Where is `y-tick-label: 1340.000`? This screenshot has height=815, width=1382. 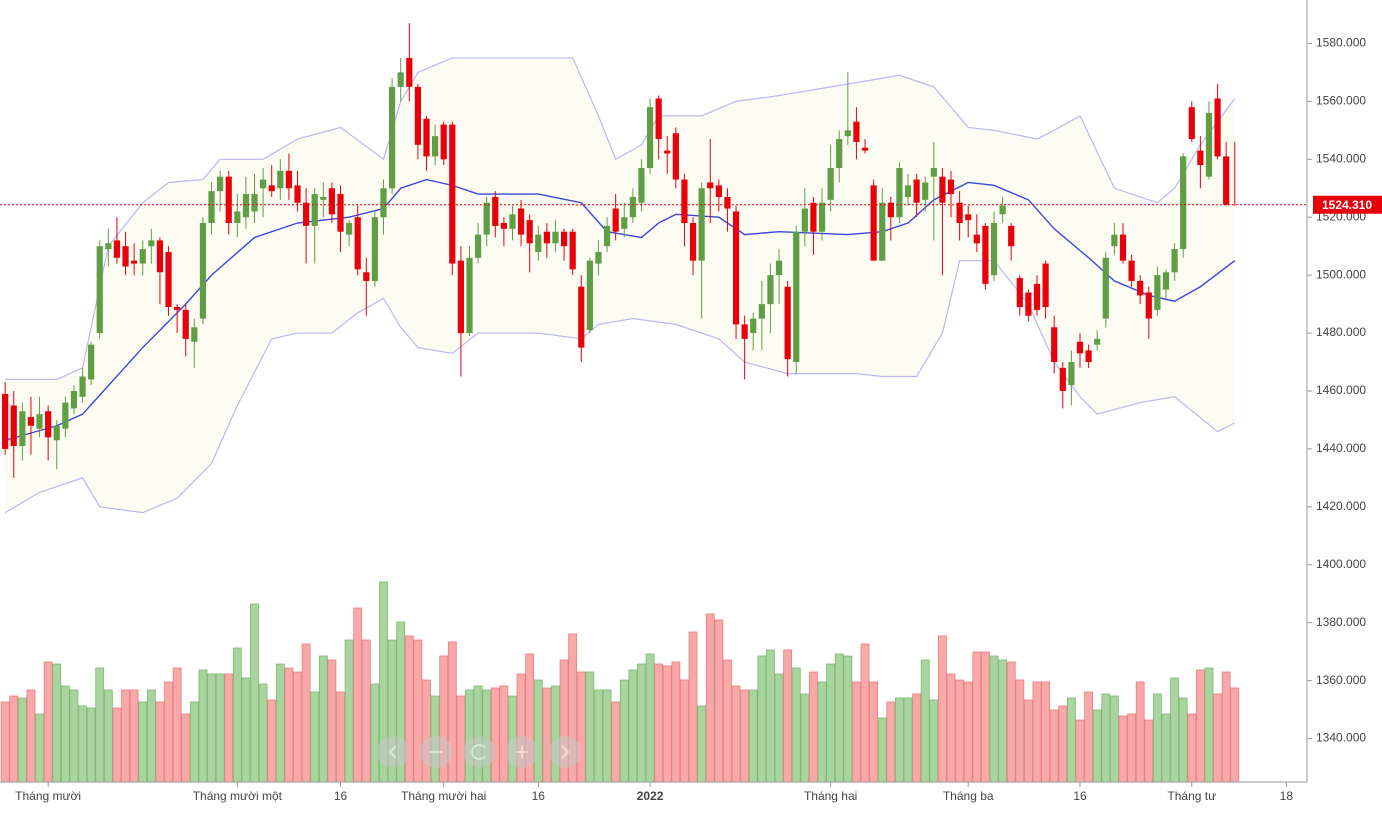 y-tick-label: 1340.000 is located at coordinates (1341, 738).